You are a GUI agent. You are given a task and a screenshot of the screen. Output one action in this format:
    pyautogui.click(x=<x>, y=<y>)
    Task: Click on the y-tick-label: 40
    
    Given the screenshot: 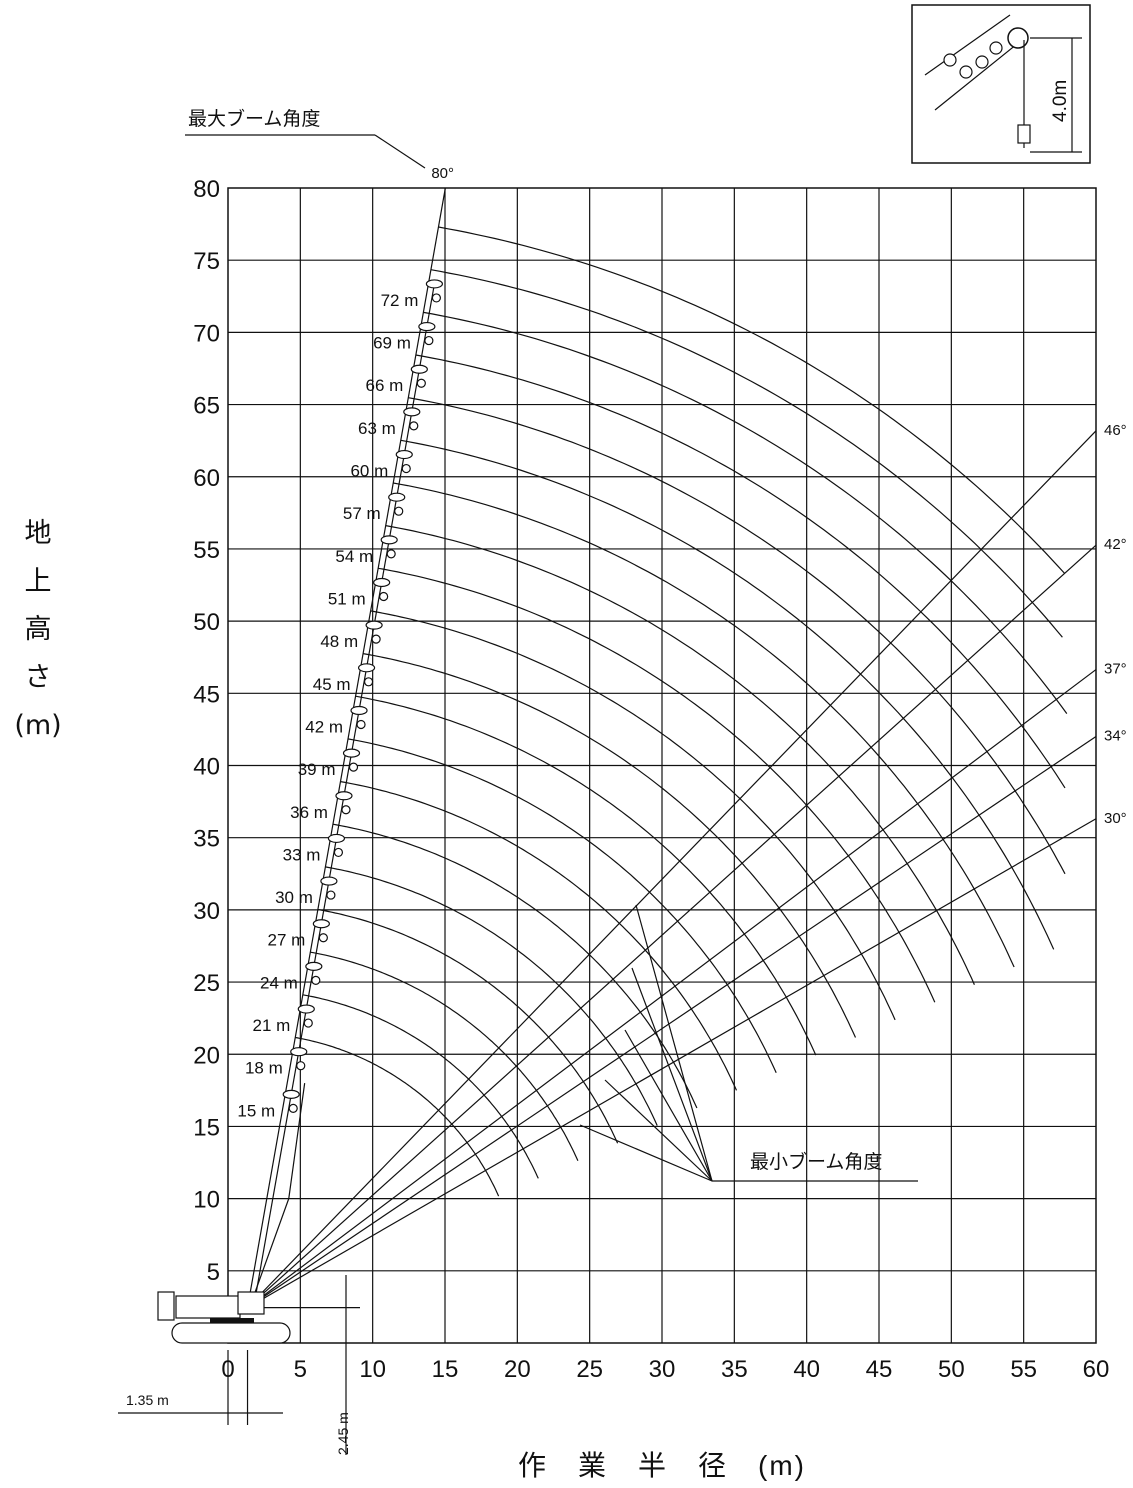 What is the action you would take?
    pyautogui.click(x=206, y=767)
    